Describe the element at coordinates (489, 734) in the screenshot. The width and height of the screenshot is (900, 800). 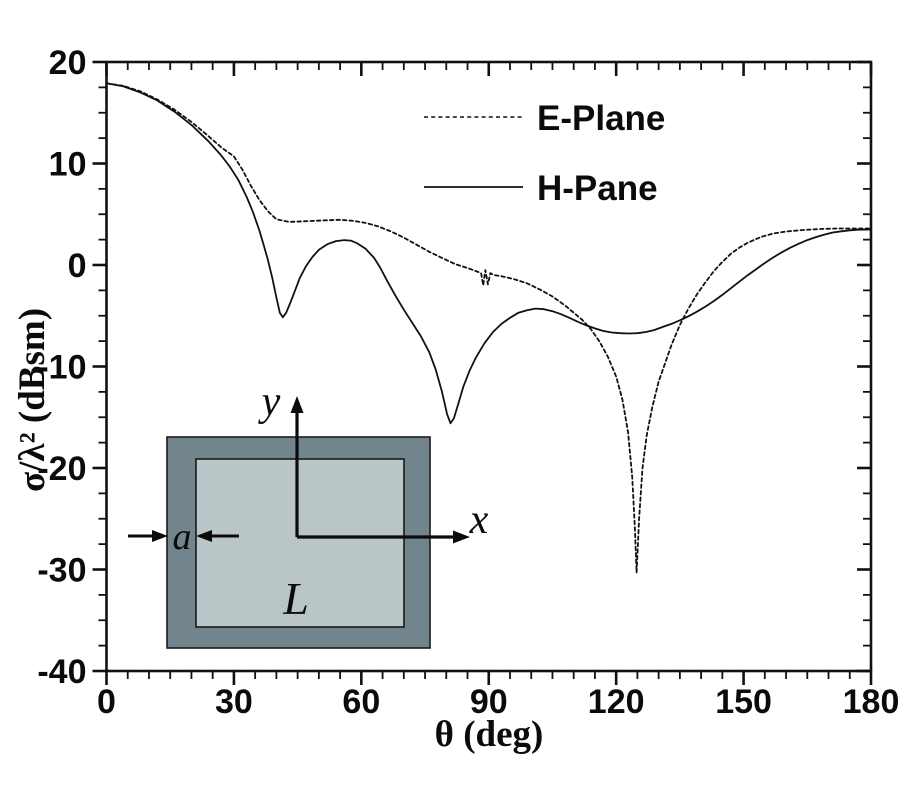
I see `x-axis-label: θ (deg)` at that location.